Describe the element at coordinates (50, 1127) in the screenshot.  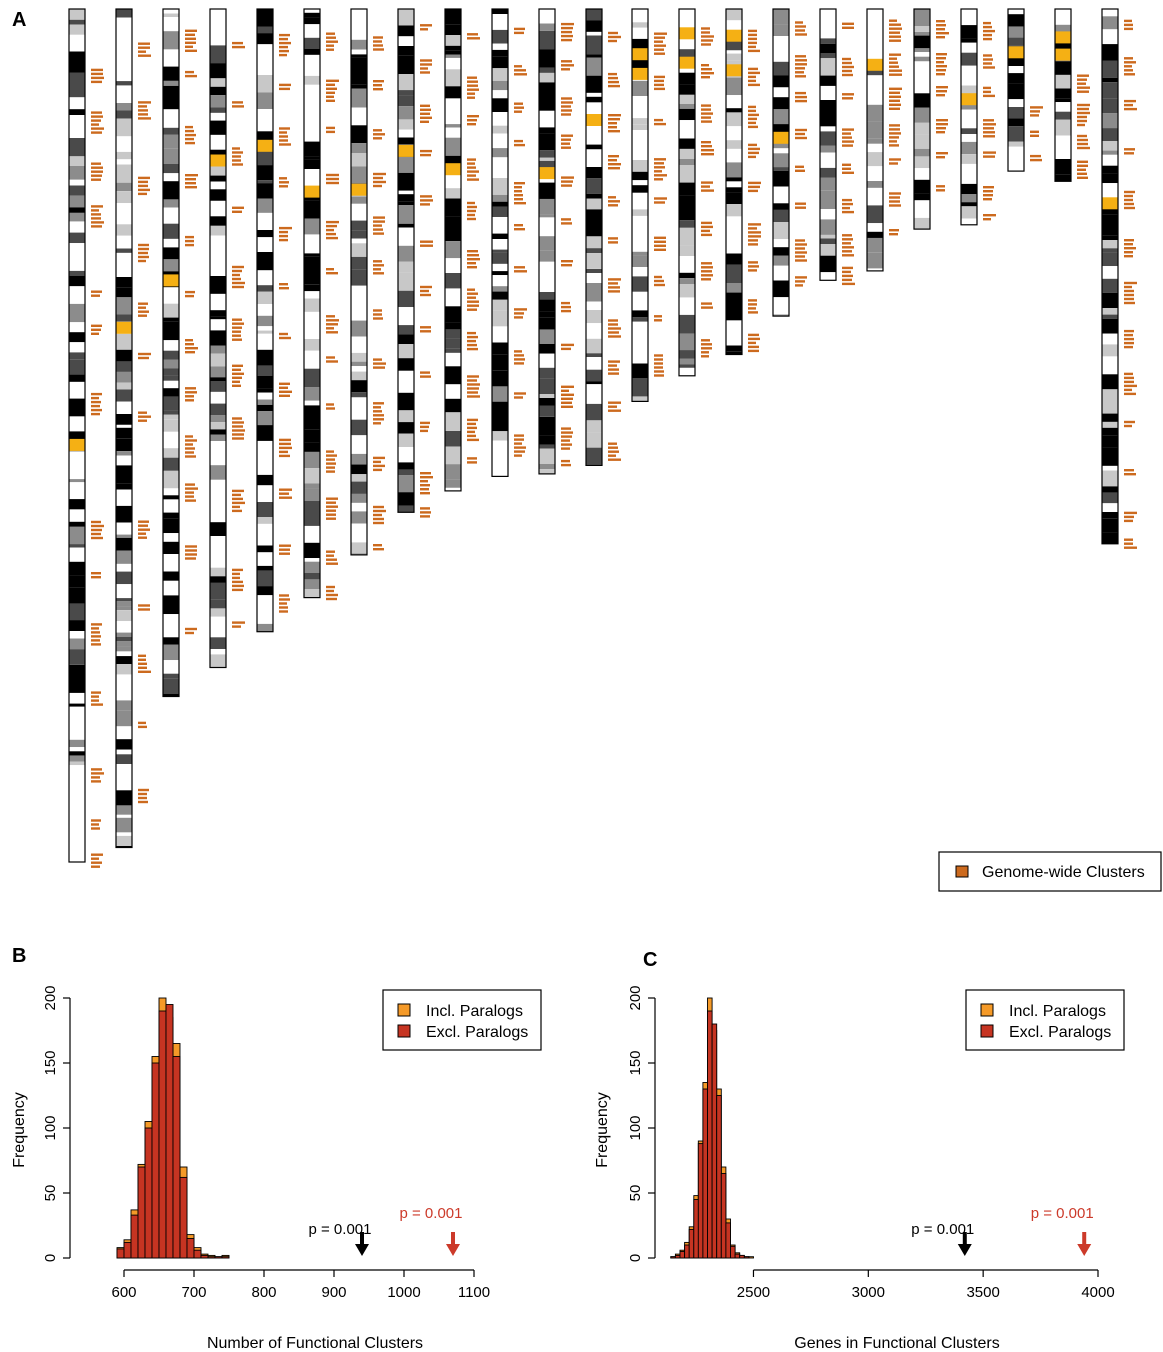
I see `y-tick-label: 100` at that location.